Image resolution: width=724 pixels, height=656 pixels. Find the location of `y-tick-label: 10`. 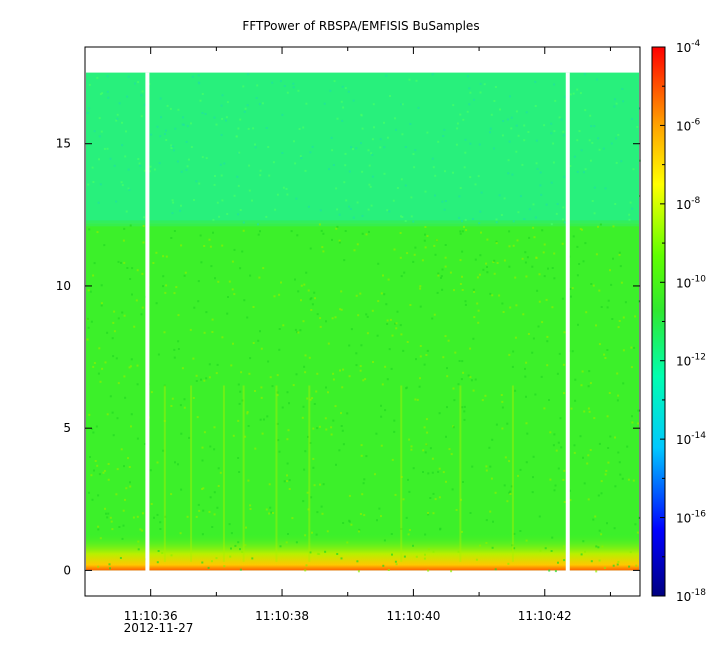

y-tick-label: 10 is located at coordinates (63, 286).